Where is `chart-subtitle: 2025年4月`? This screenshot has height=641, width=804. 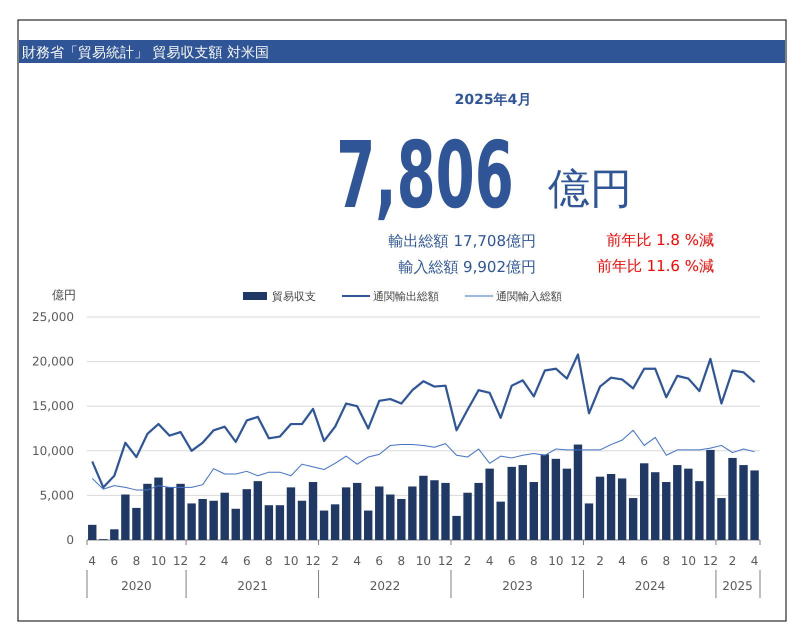 chart-subtitle: 2025年4月 is located at coordinates (493, 100).